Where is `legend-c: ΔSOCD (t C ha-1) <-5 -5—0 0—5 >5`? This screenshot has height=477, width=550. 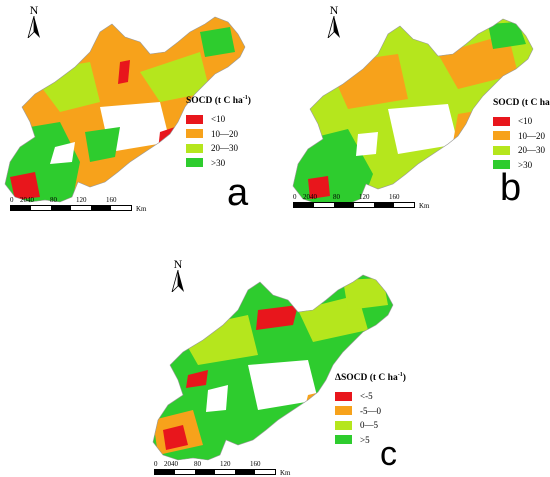 legend-c: ΔSOCD (t C ha-1) <-5 -5—0 0—5 >5 is located at coordinates (370, 409).